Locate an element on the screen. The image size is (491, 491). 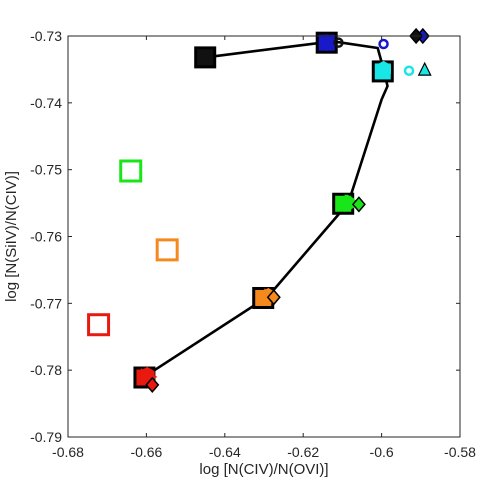
triangle-up-point is located at coordinates (424, 68).